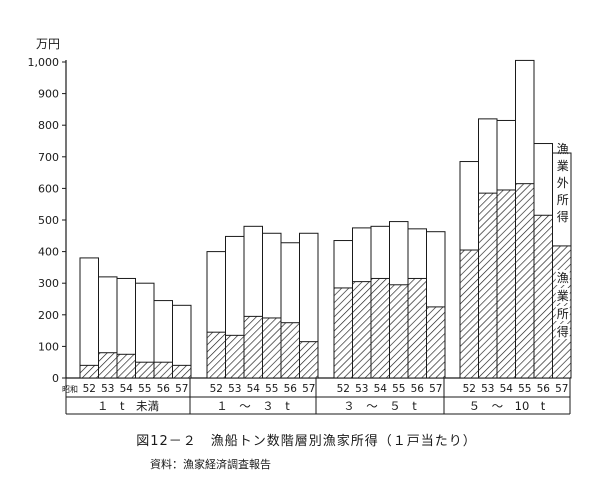 This screenshot has height=480, width=613. What do you see at coordinates (210, 464) in the screenshot?
I see `figure-source: 資料：漁家経済調査報告` at bounding box center [210, 464].